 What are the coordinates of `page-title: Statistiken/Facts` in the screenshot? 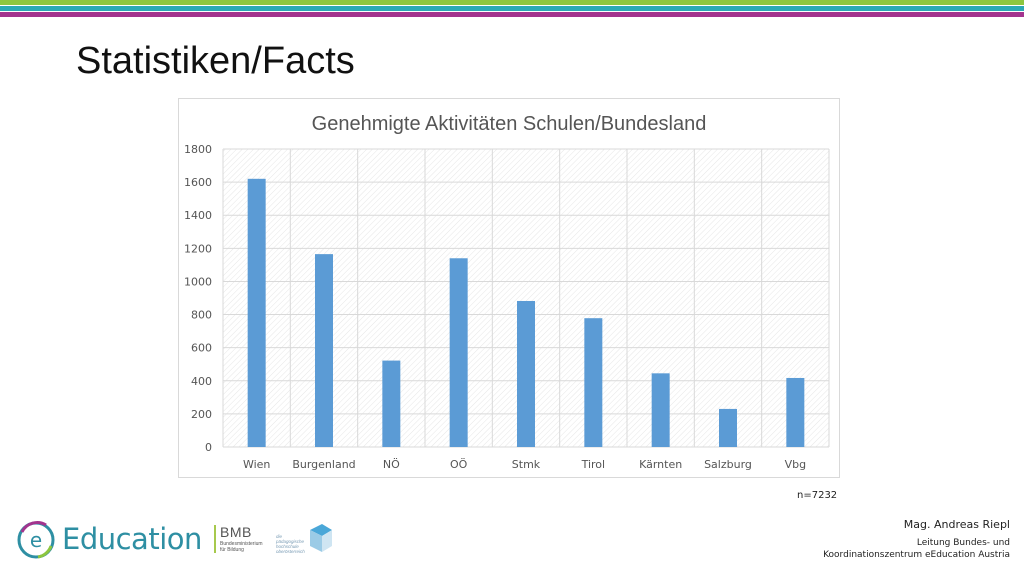 It's located at (215, 61).